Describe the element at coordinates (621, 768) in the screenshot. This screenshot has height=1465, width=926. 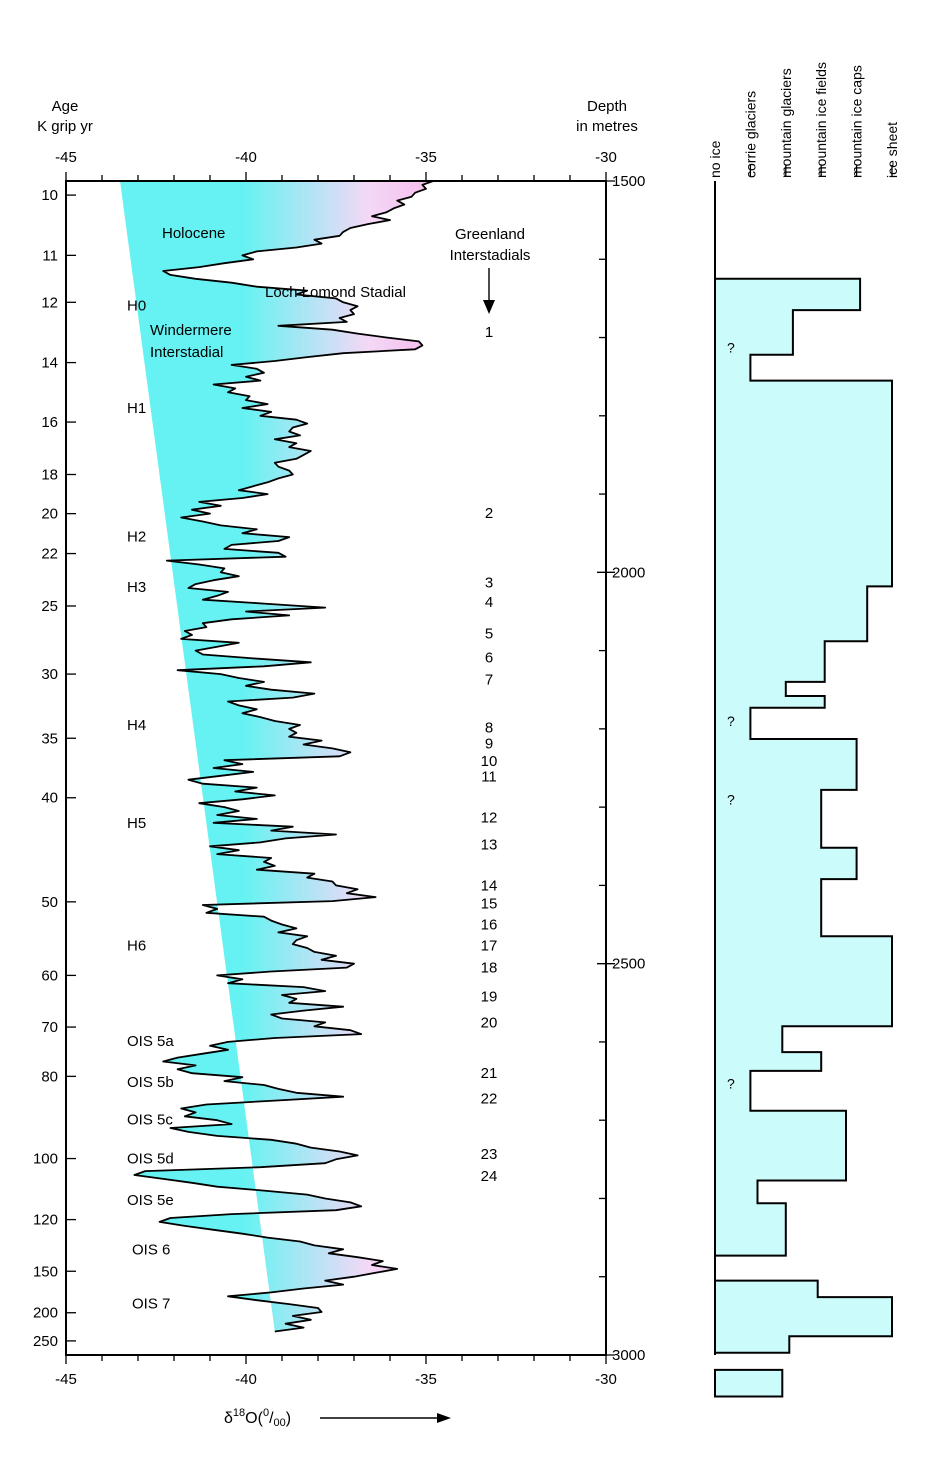
I see `depth-axis-ticks: 1500 2000 2500 3000` at that location.